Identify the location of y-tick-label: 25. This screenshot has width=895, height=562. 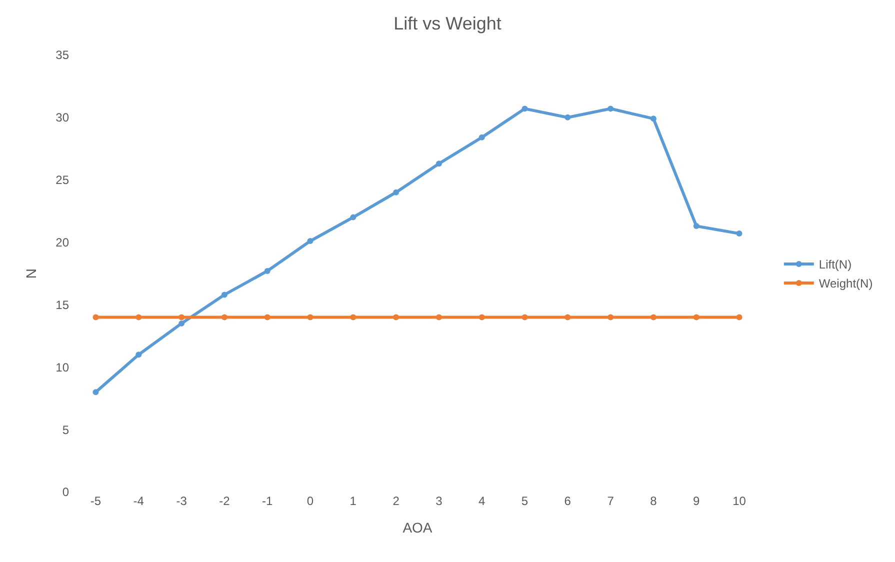
(63, 180).